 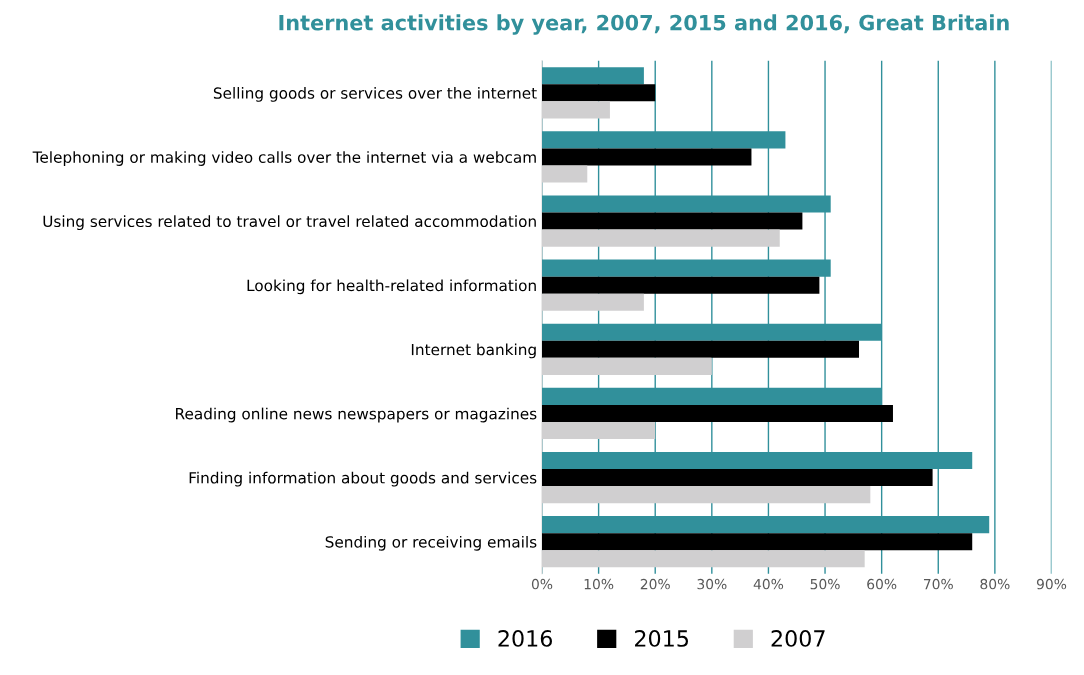 What do you see at coordinates (995, 584) in the screenshot?
I see `x-tick-label: 80%` at bounding box center [995, 584].